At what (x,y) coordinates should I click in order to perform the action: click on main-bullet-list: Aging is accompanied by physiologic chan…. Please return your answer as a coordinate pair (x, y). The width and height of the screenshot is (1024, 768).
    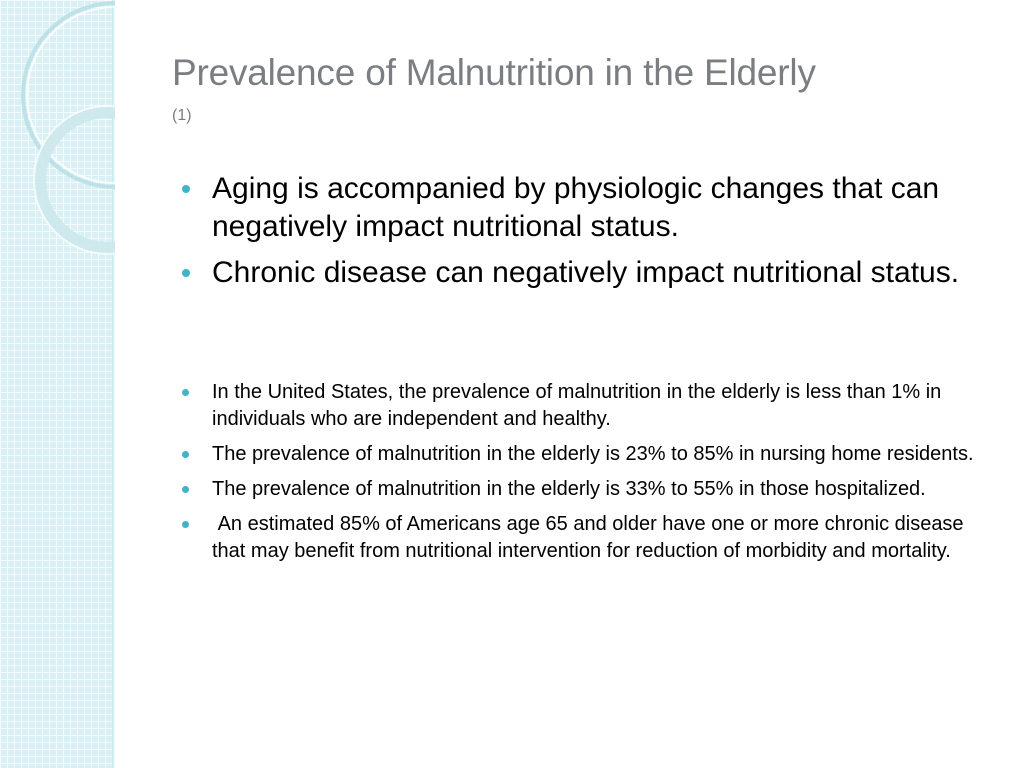
    Looking at the image, I should click on (582, 235).